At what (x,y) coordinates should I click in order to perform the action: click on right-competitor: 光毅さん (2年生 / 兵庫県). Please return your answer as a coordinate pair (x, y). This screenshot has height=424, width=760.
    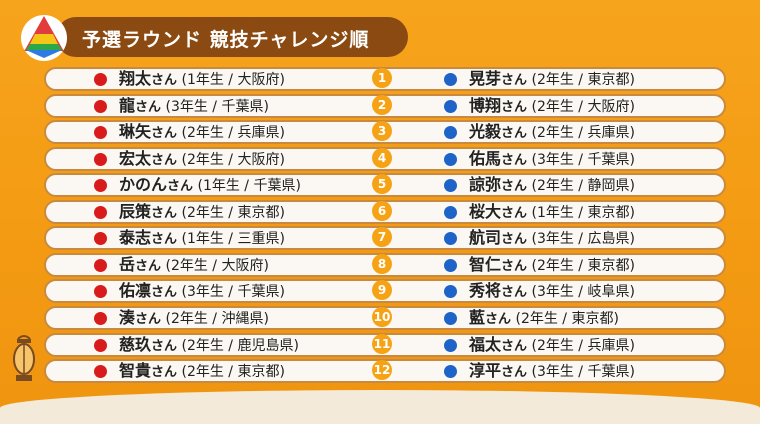
    Looking at the image, I should click on (552, 132).